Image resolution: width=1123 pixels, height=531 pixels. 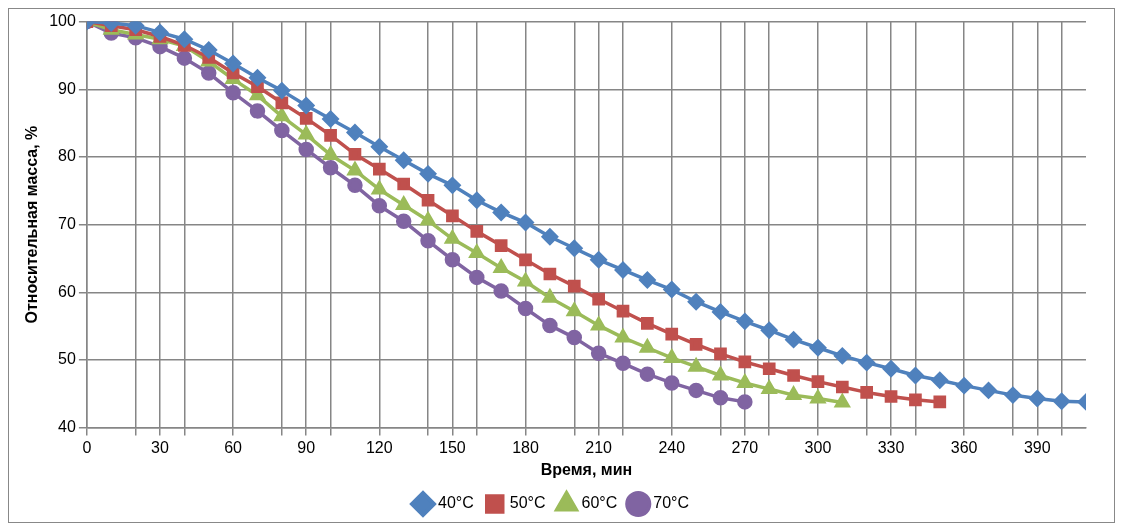 What do you see at coordinates (456, 503) in the screenshot?
I see `legend-label: 40°C` at bounding box center [456, 503].